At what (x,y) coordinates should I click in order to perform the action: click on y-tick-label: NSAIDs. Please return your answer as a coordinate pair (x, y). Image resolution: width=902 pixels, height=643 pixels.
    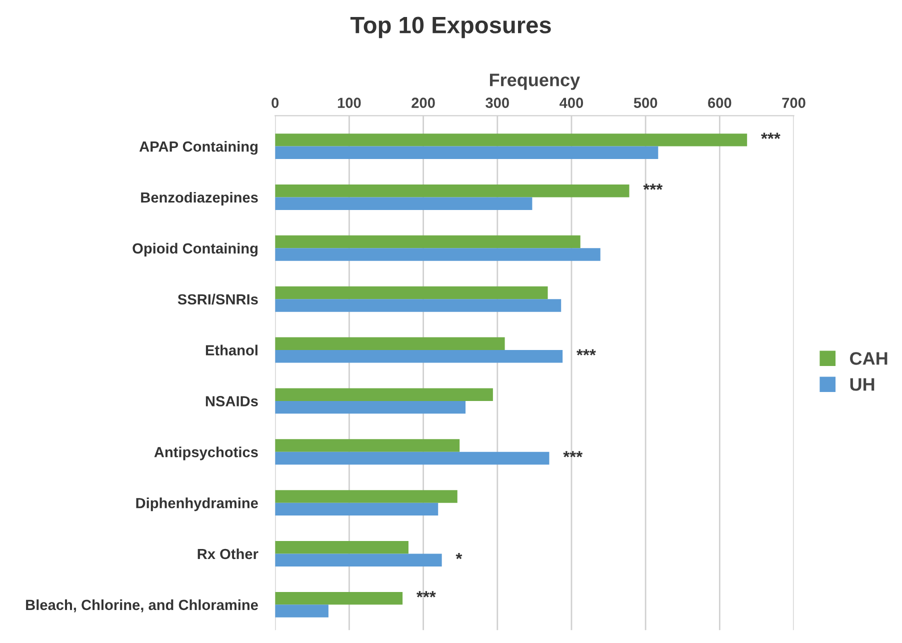
    Looking at the image, I should click on (232, 401).